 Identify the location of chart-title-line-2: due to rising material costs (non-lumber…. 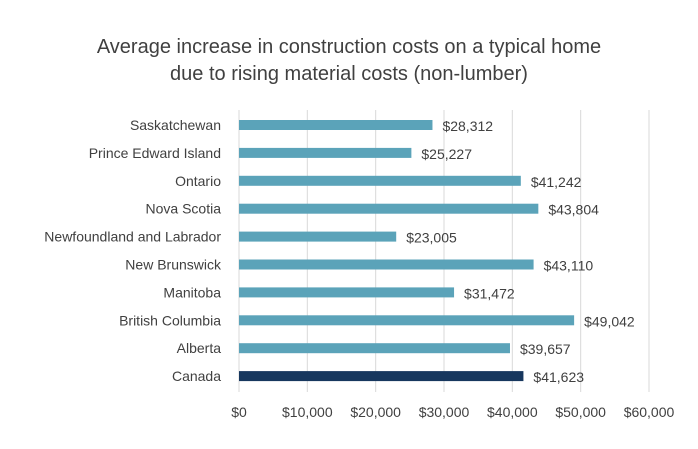
(349, 74).